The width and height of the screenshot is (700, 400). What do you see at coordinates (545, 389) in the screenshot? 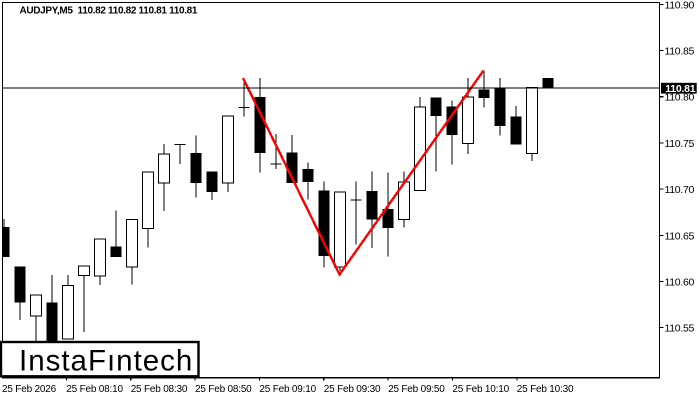
I see `svg-text: 25 Feb 10:30` at bounding box center [545, 389].